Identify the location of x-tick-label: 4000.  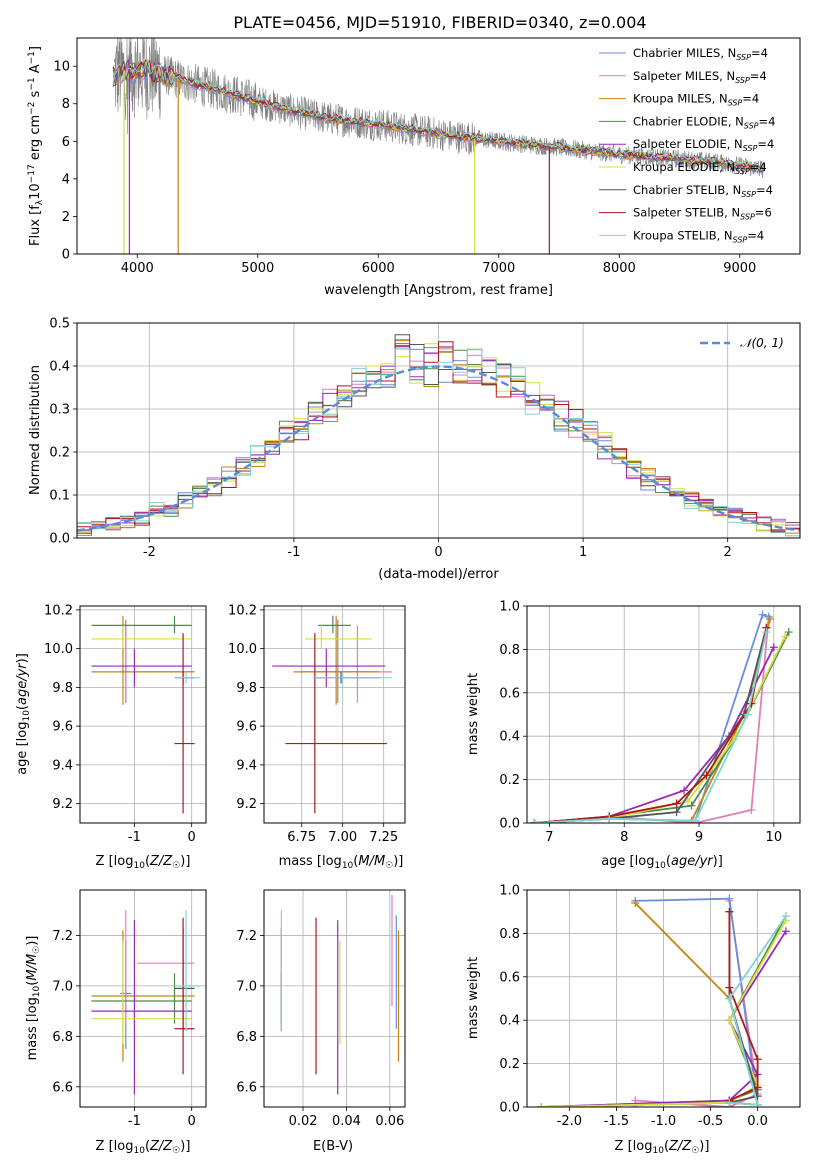
(137, 268).